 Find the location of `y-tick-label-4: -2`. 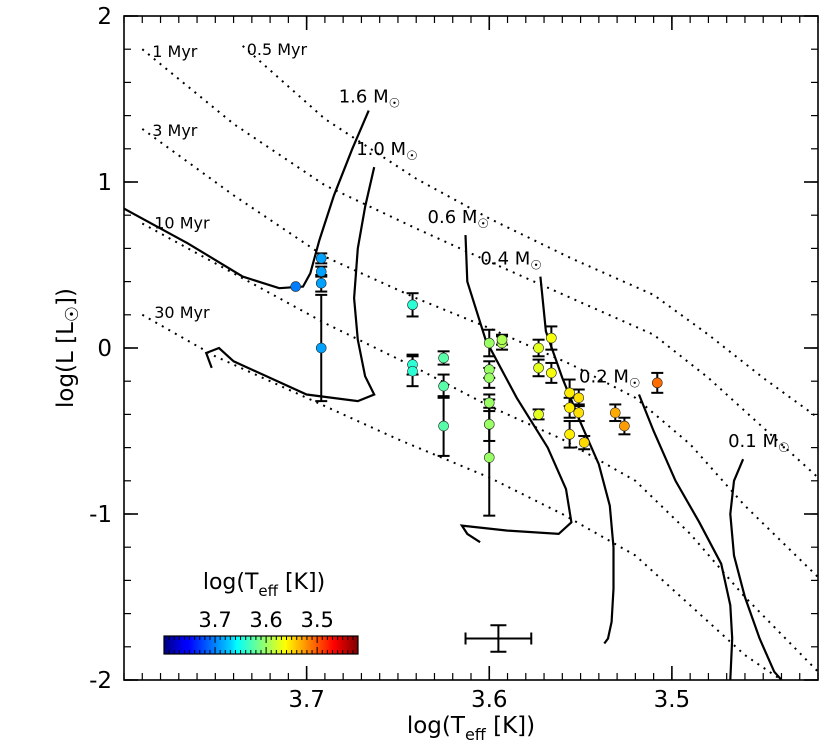

y-tick-label-4: -2 is located at coordinates (100, 681).